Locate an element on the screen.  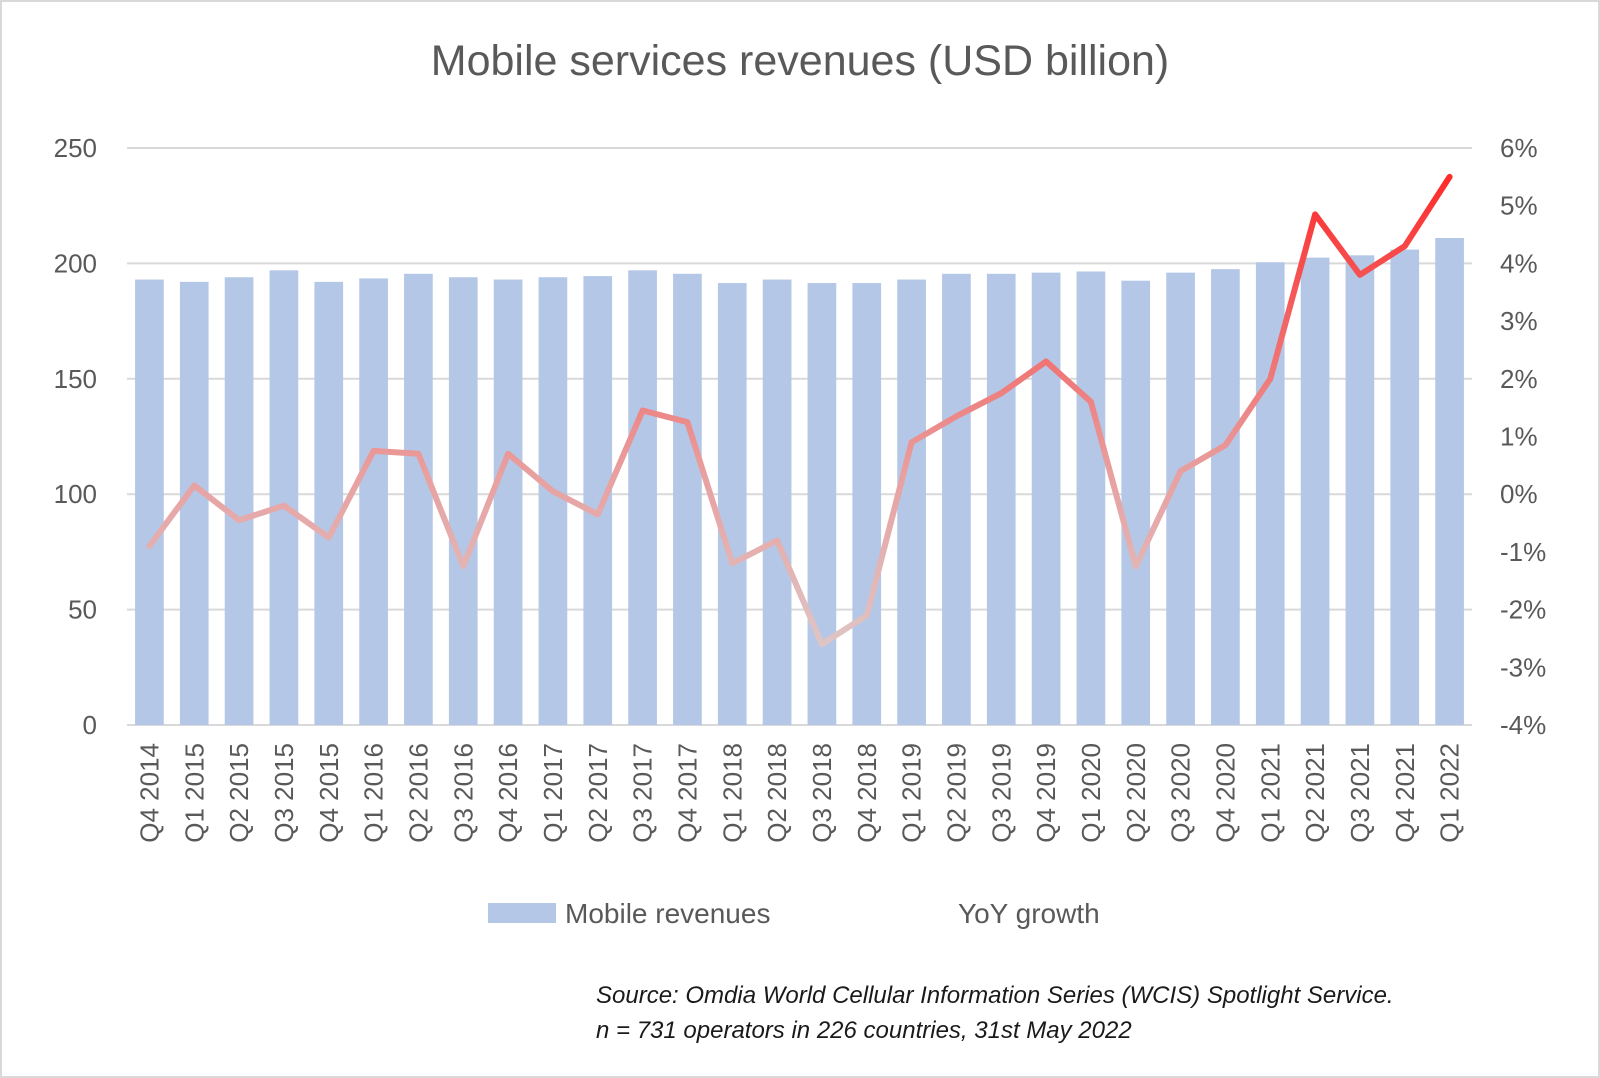
x-tick-label: Q1 2018 is located at coordinates (732, 793).